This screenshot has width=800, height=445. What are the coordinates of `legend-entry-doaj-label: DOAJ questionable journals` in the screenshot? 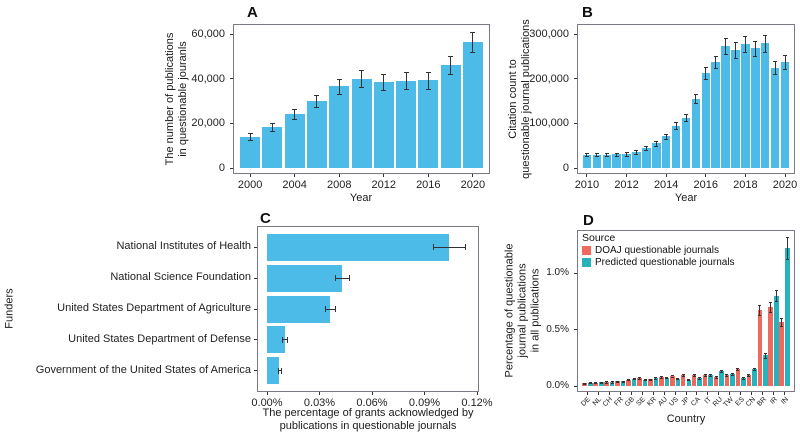 It's located at (657, 250).